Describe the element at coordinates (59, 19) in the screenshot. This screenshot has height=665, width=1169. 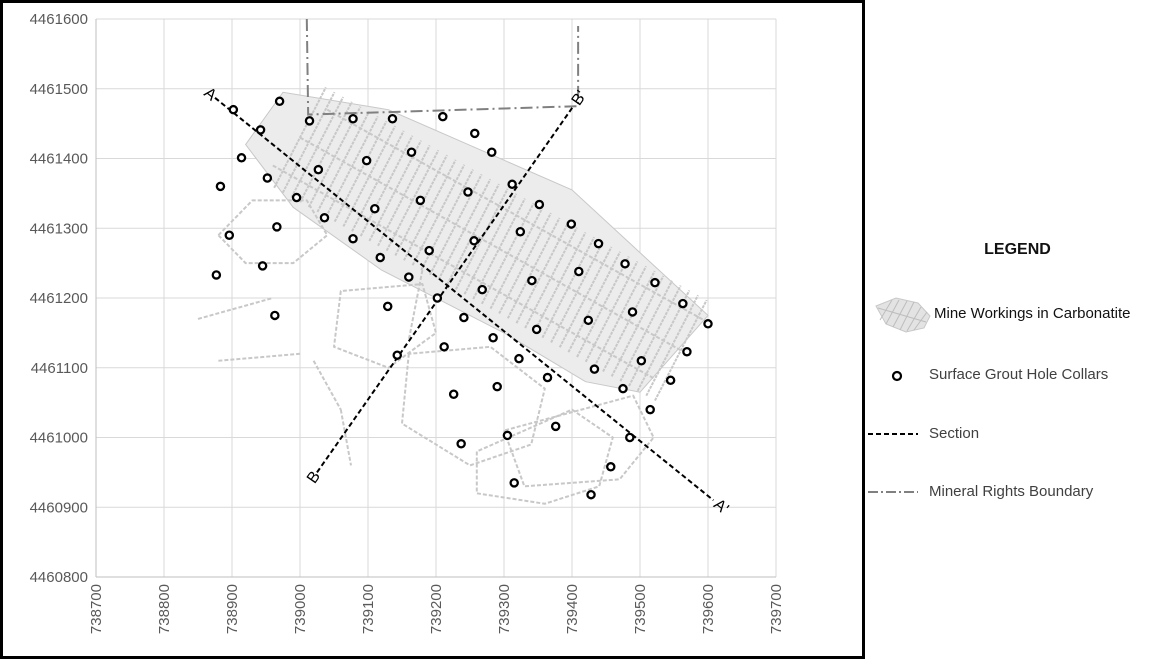
I see `y-tick-label: 4461600` at that location.